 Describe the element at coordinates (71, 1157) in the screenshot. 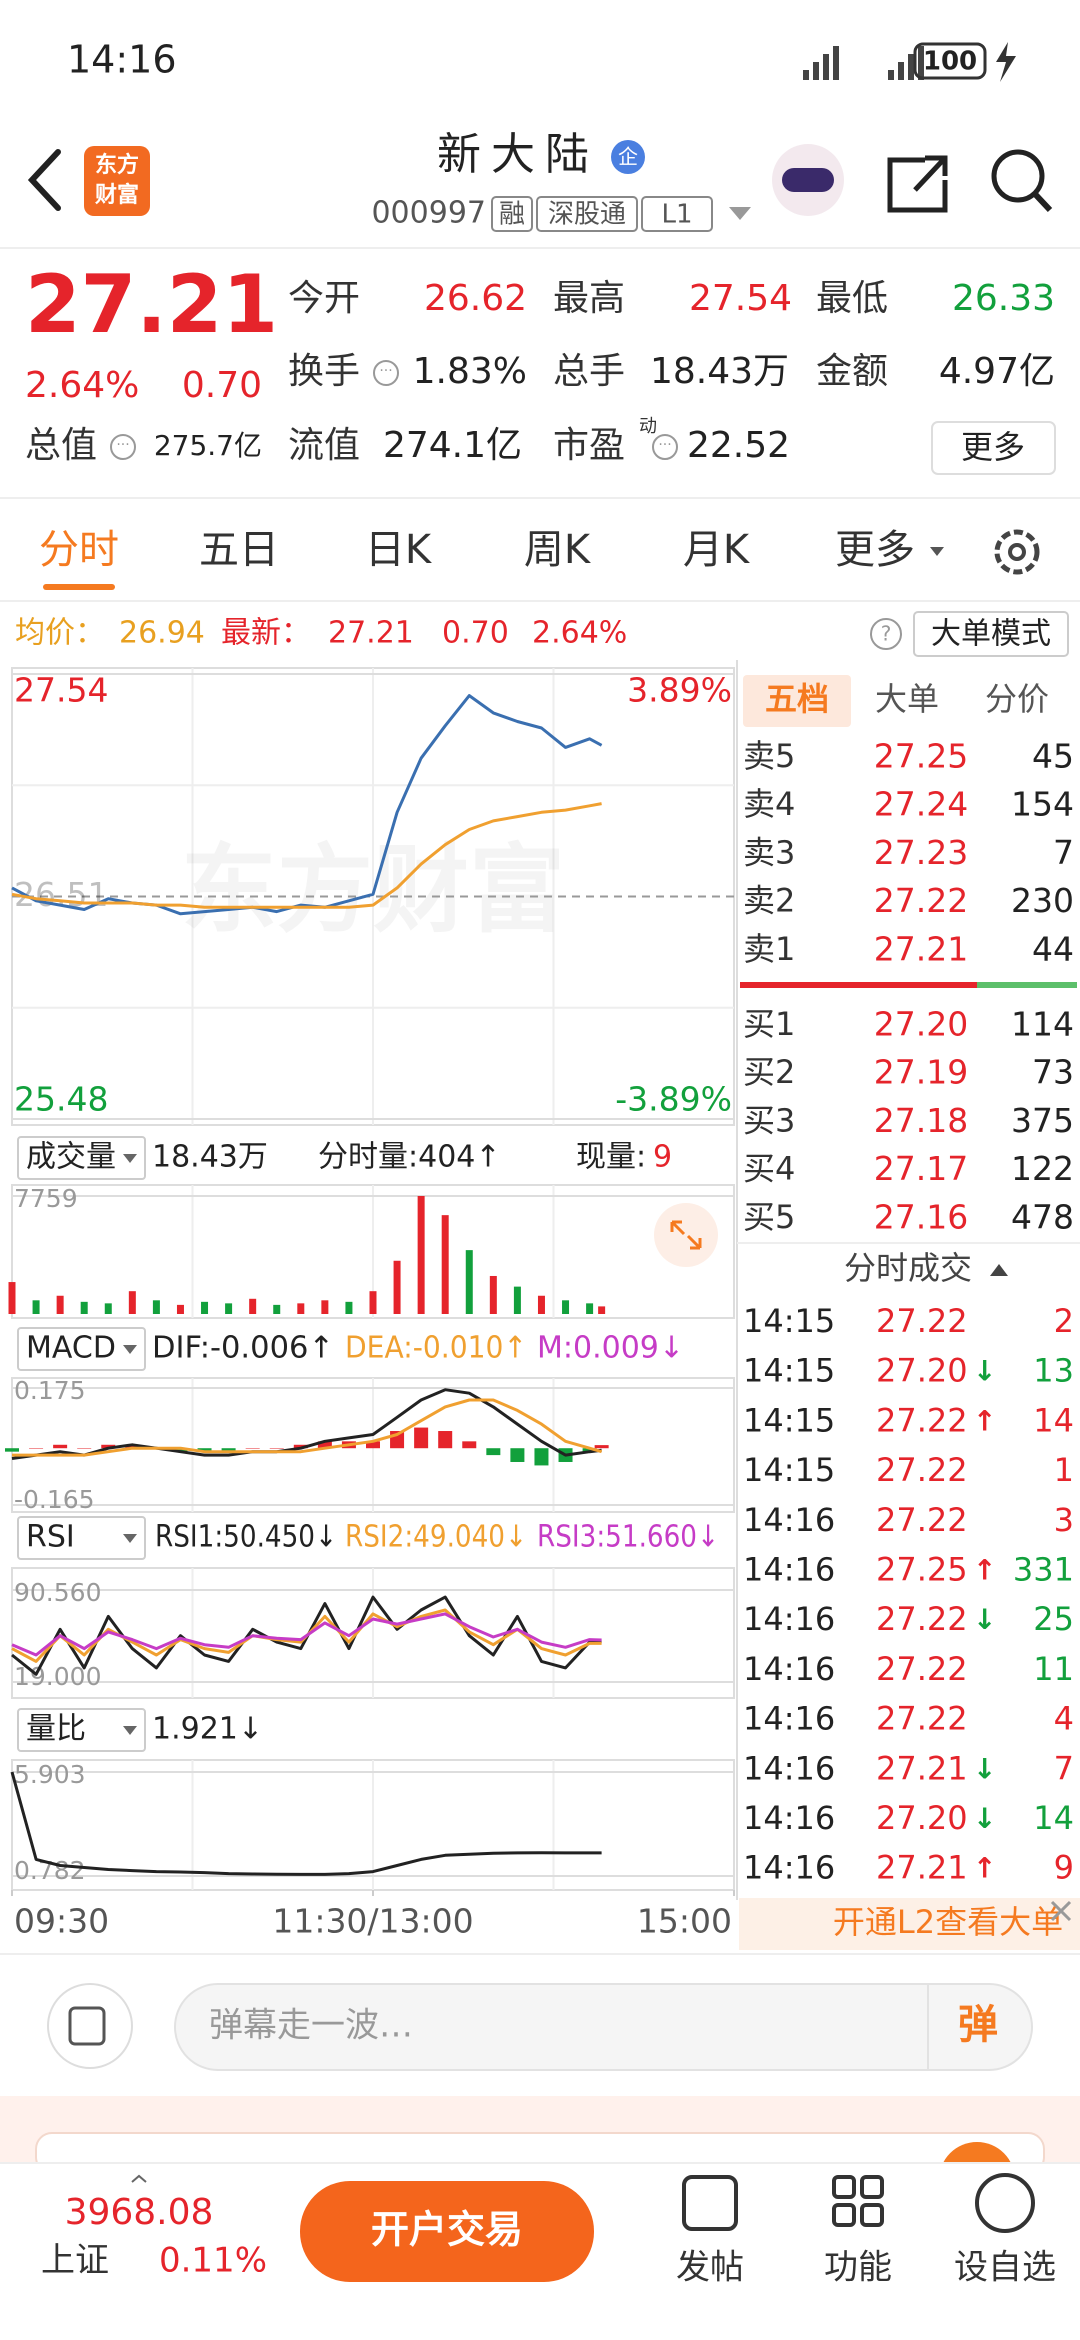

I see `indicator-name: 成交量` at that location.